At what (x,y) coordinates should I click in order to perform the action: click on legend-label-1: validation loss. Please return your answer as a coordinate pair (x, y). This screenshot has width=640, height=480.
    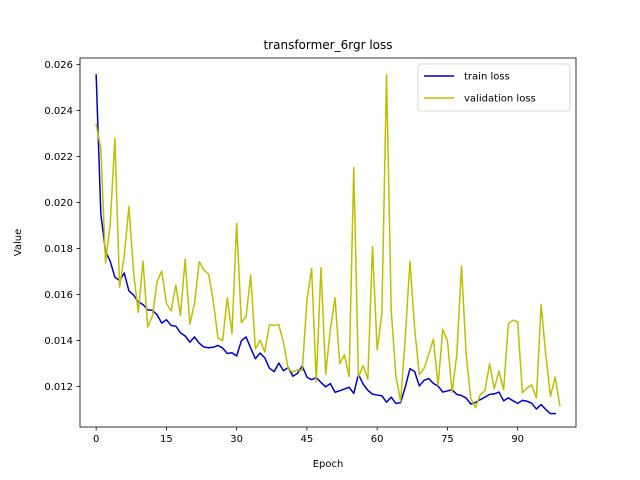
    Looking at the image, I should click on (500, 99).